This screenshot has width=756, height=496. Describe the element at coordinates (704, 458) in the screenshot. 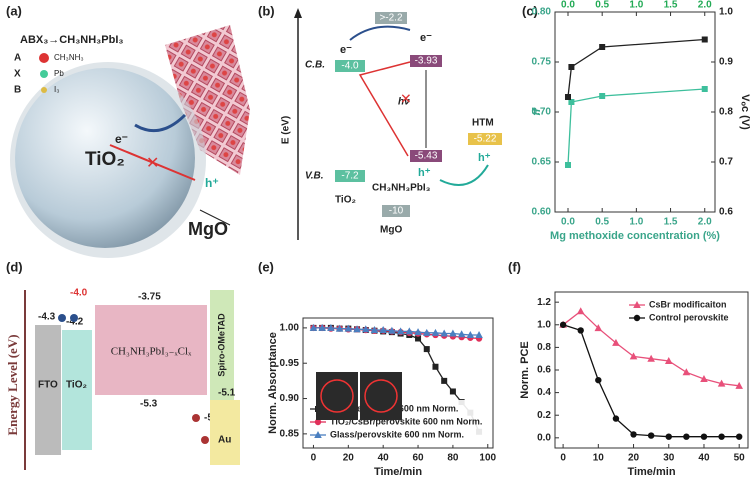

I see `x-tick-label: 40` at that location.